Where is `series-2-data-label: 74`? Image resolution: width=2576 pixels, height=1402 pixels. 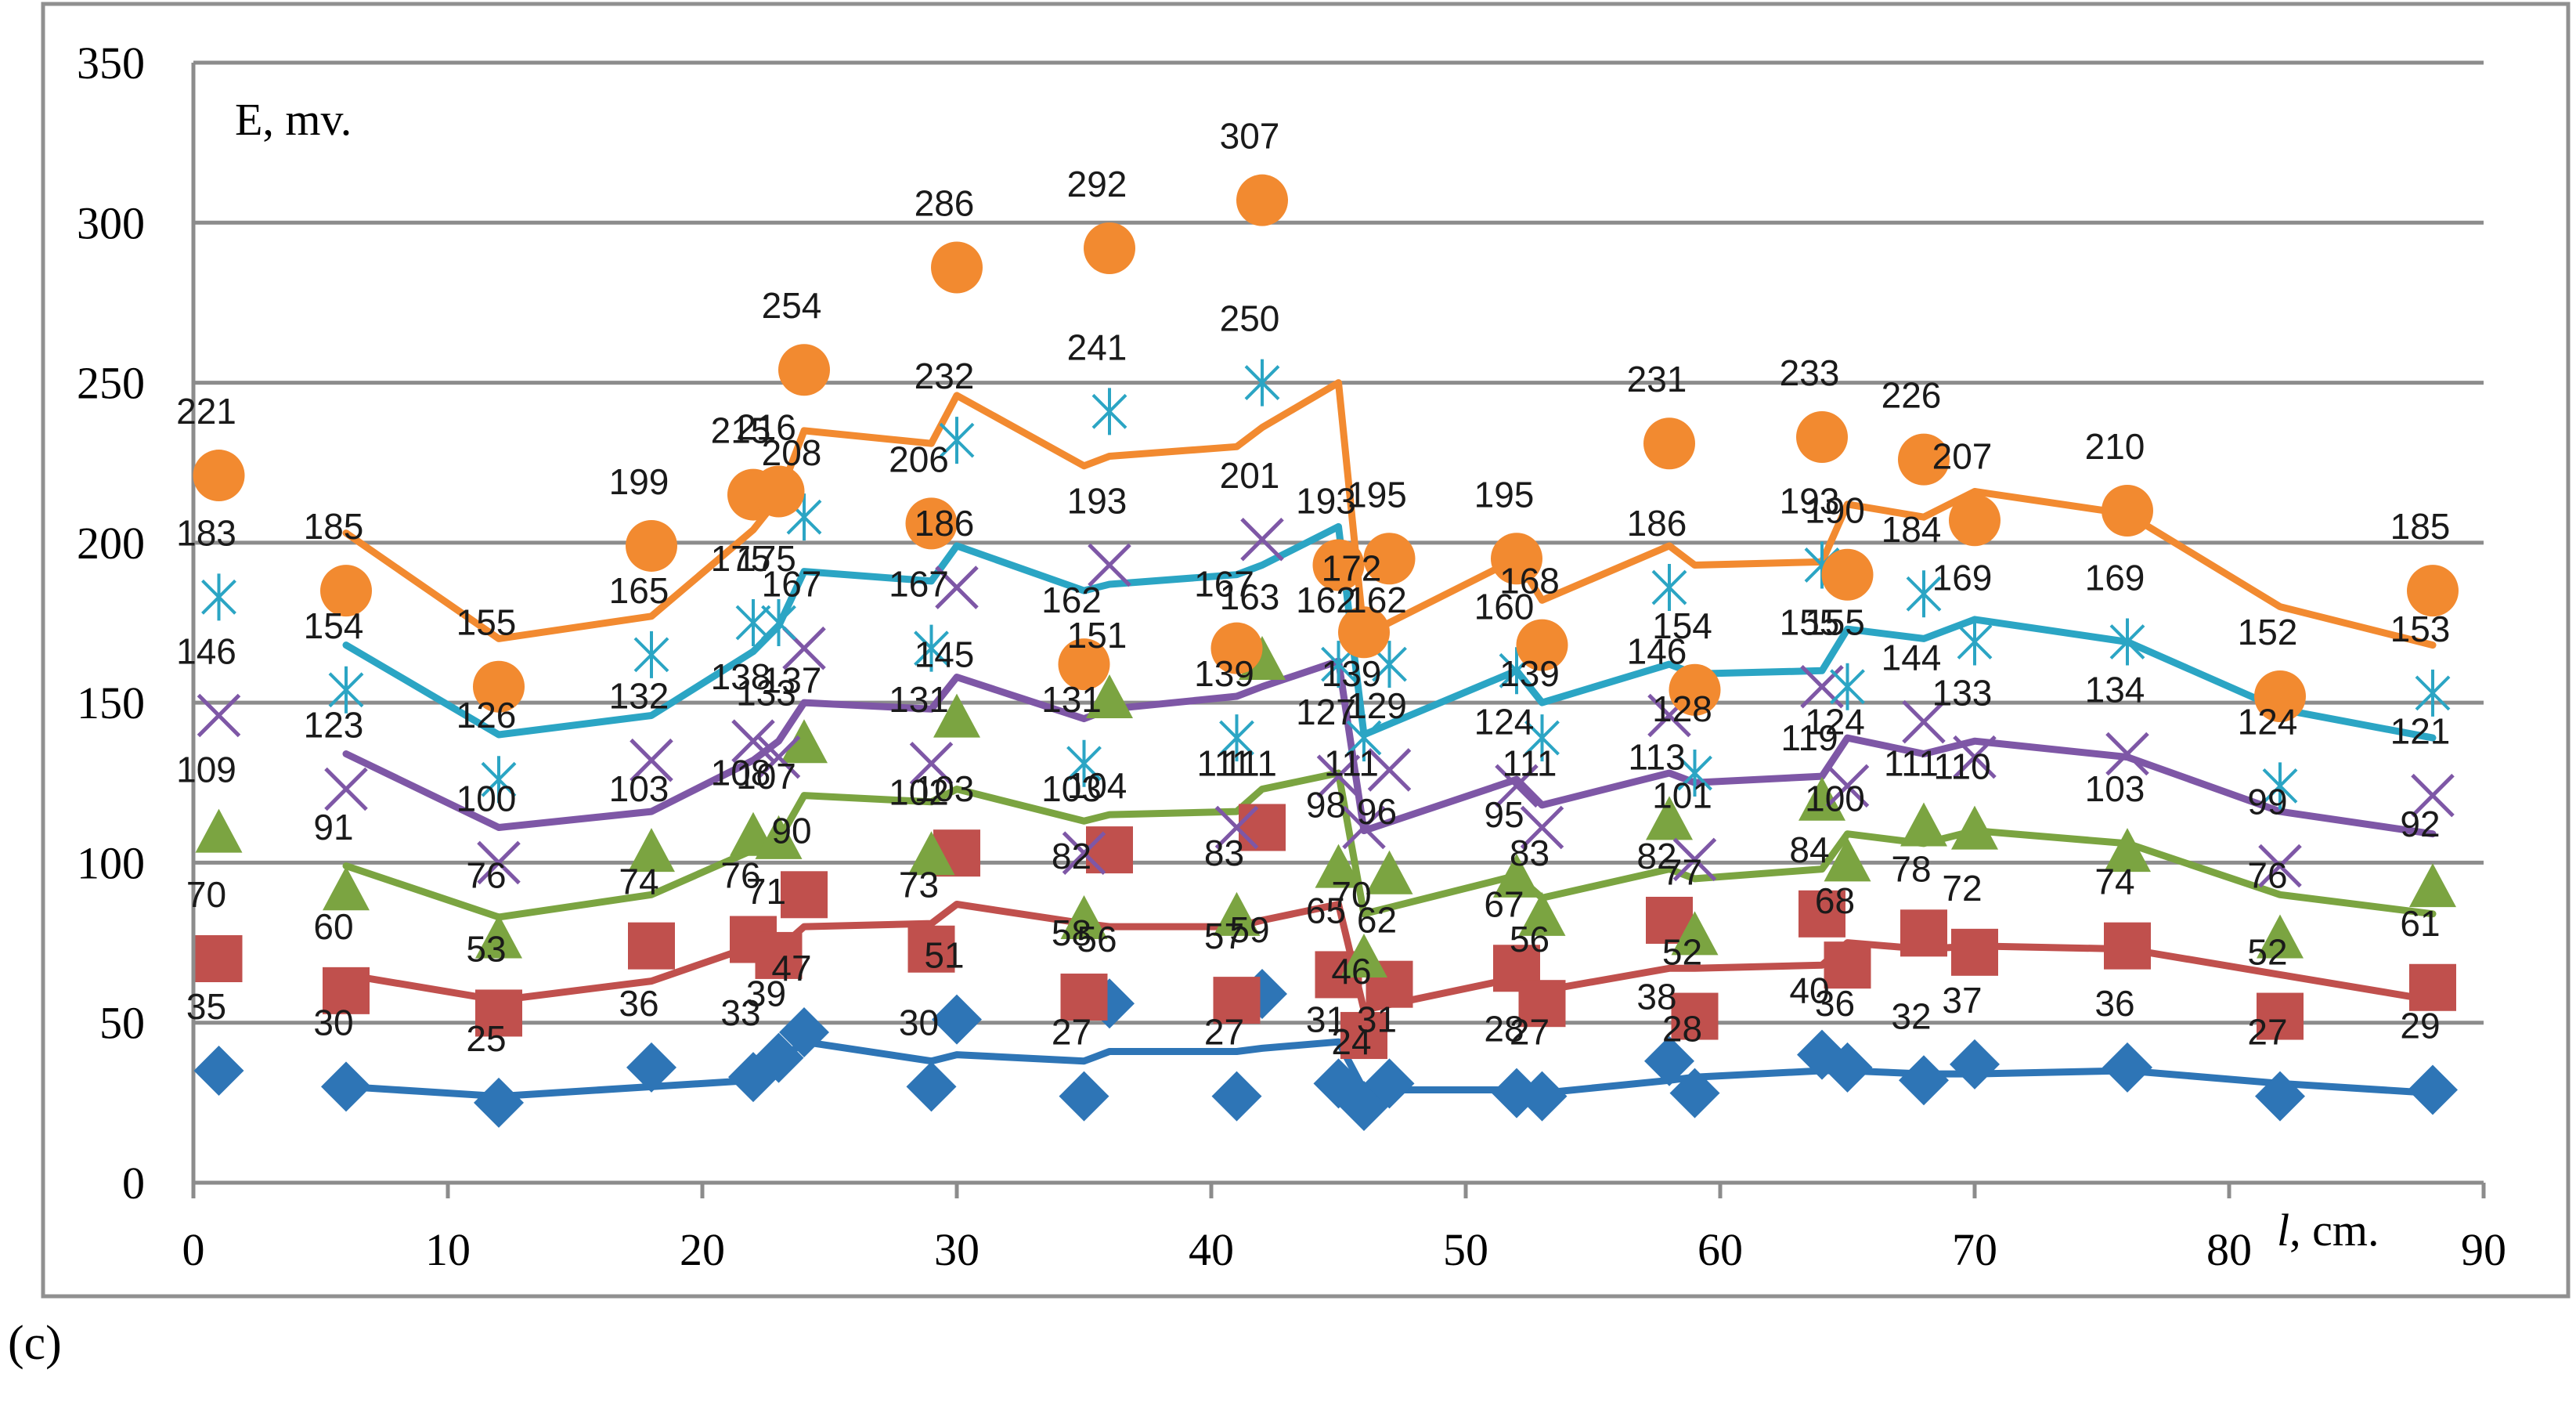
series-2-data-label: 74 is located at coordinates (638, 882).